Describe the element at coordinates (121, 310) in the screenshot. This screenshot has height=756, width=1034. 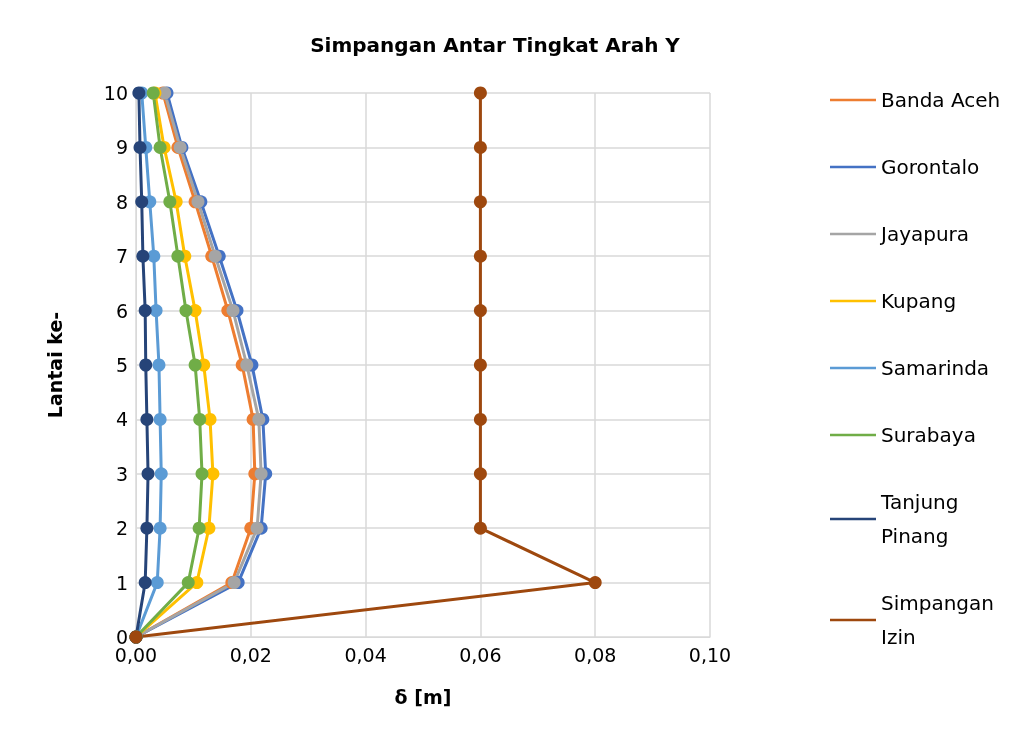
I see `y-tick-label: 6` at that location.